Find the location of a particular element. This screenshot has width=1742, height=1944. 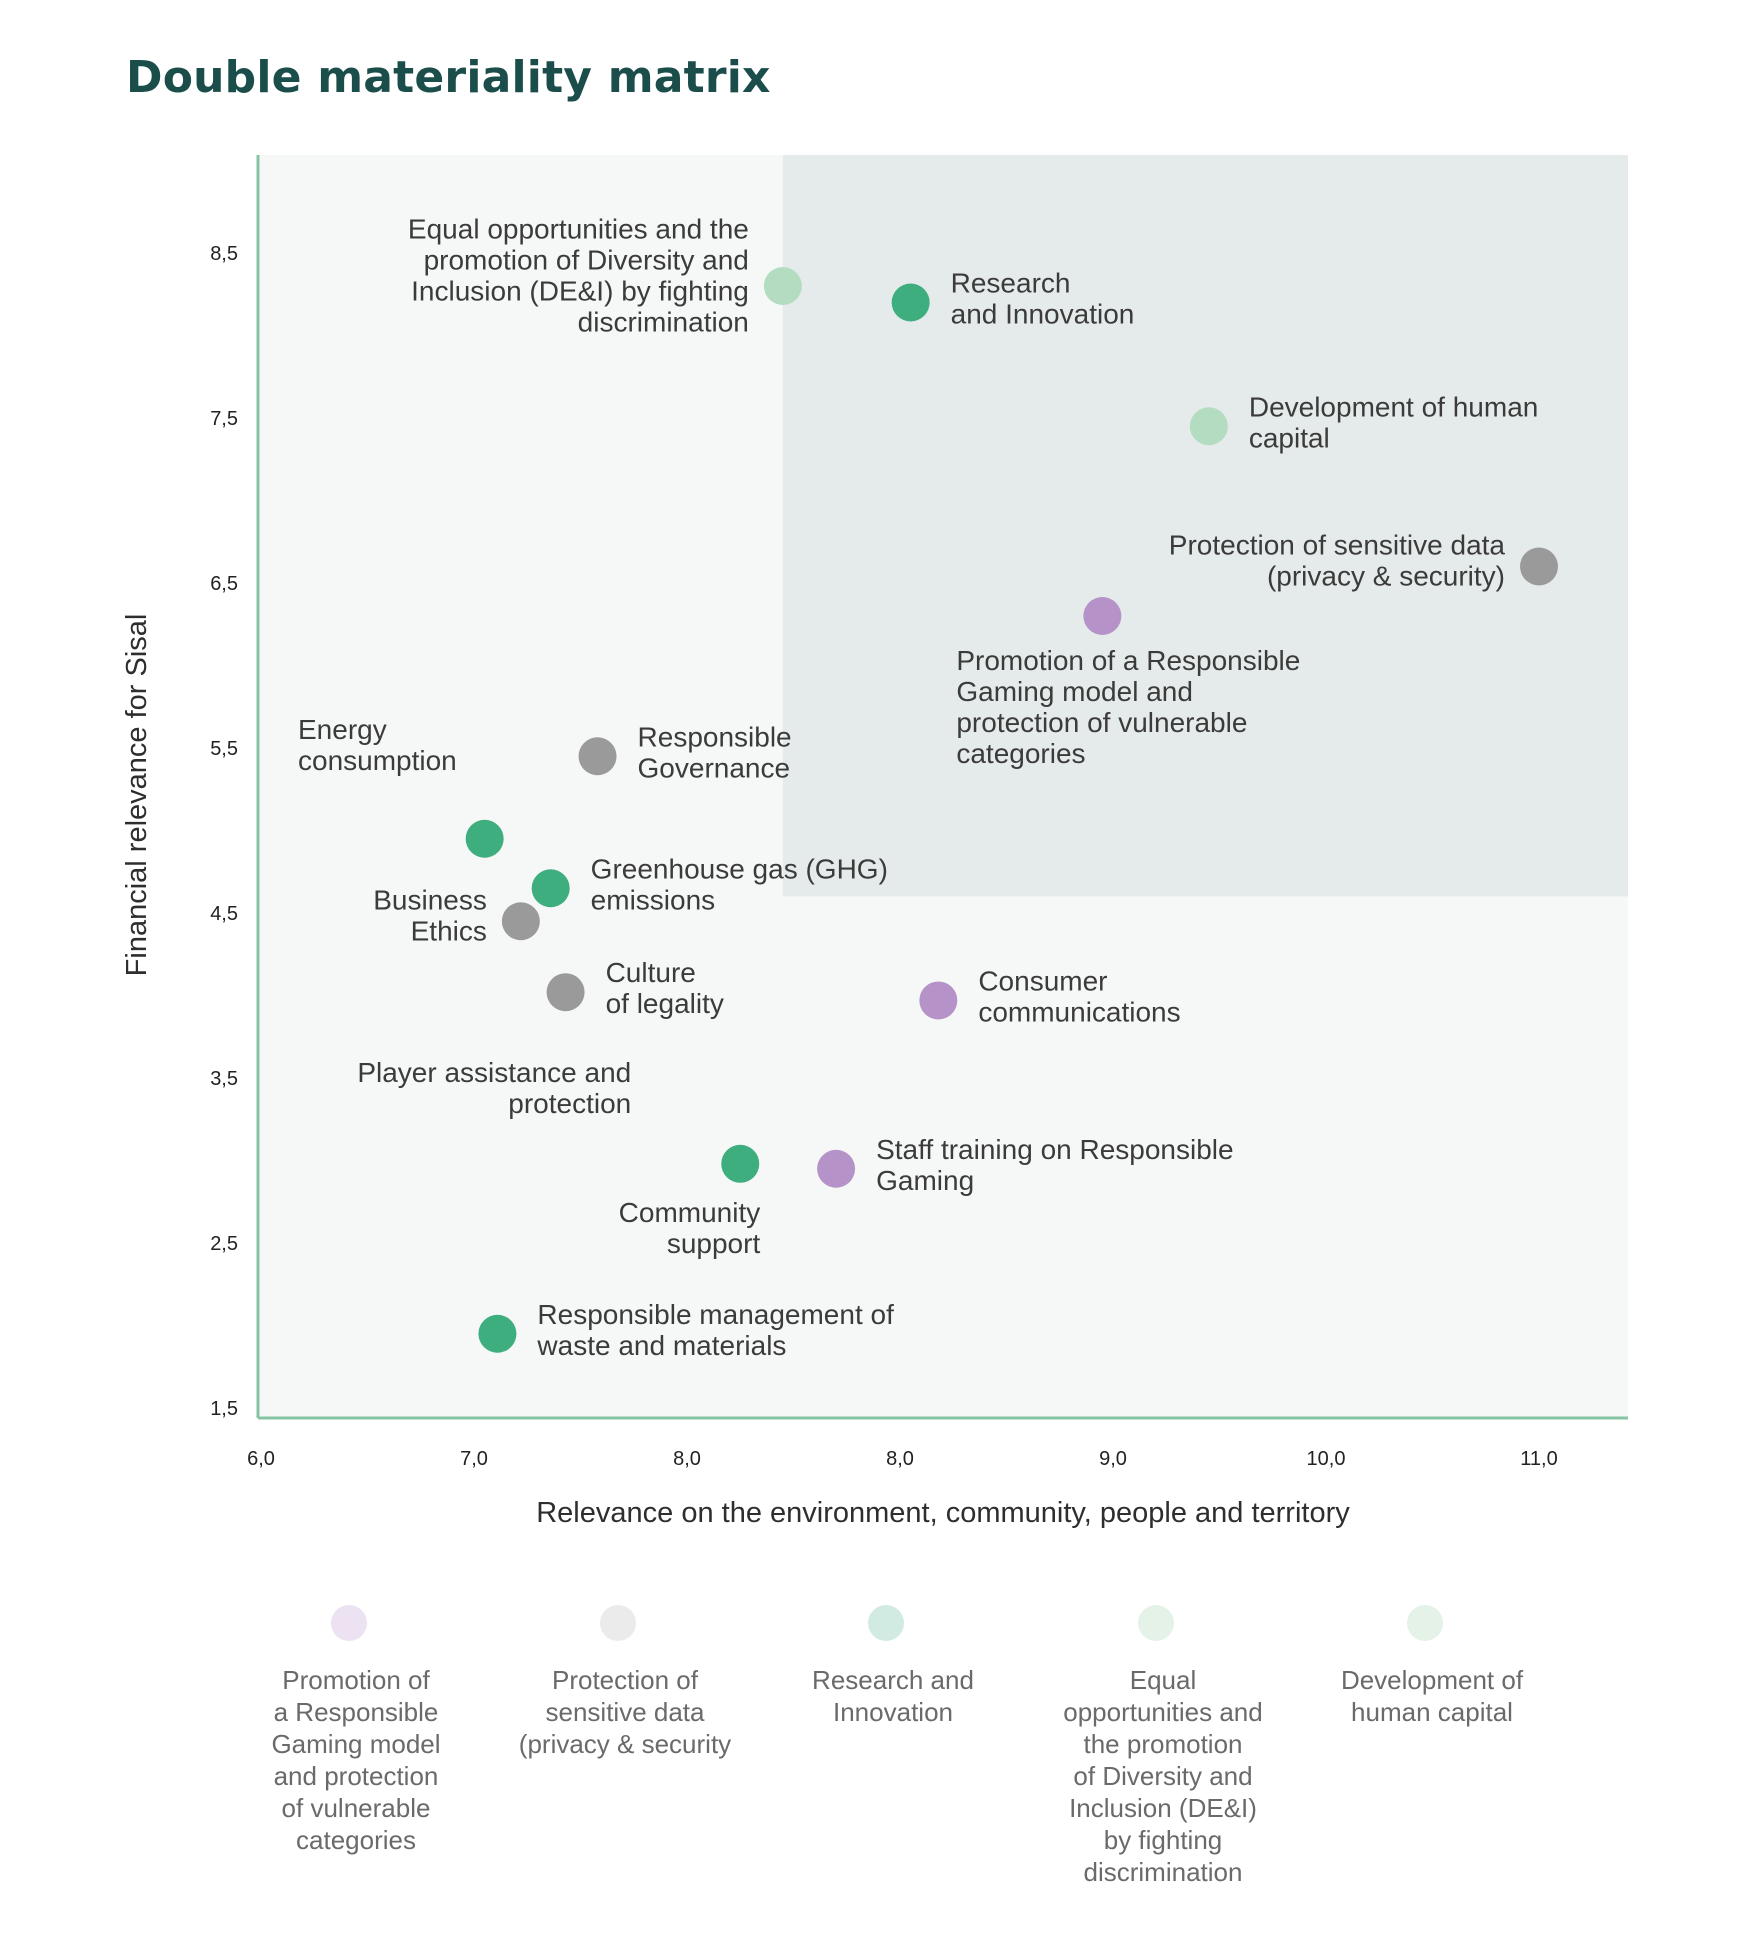

point-label-line: Equal opportunities and the is located at coordinates (578, 229).